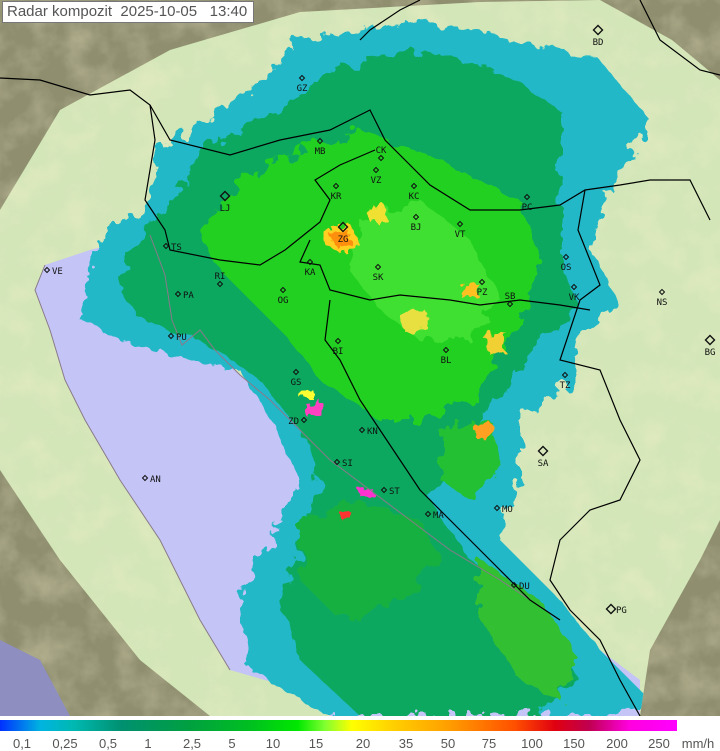  What do you see at coordinates (527, 208) in the screenshot?
I see `city-label: PC` at bounding box center [527, 208].